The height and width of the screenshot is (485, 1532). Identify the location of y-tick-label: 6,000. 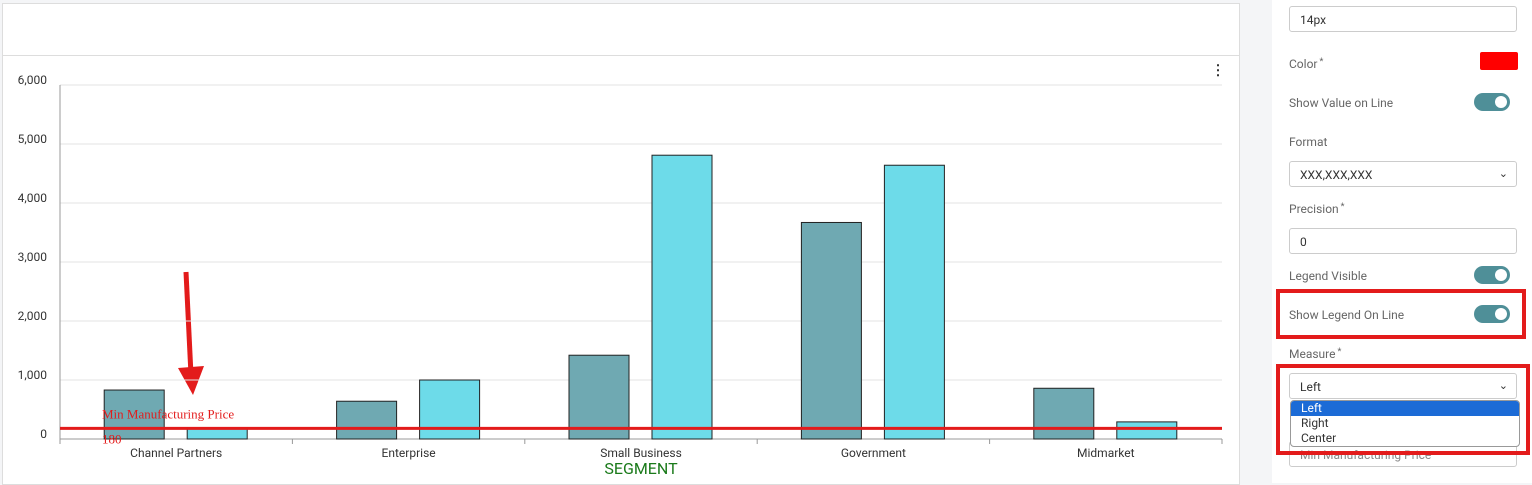
(33, 80).